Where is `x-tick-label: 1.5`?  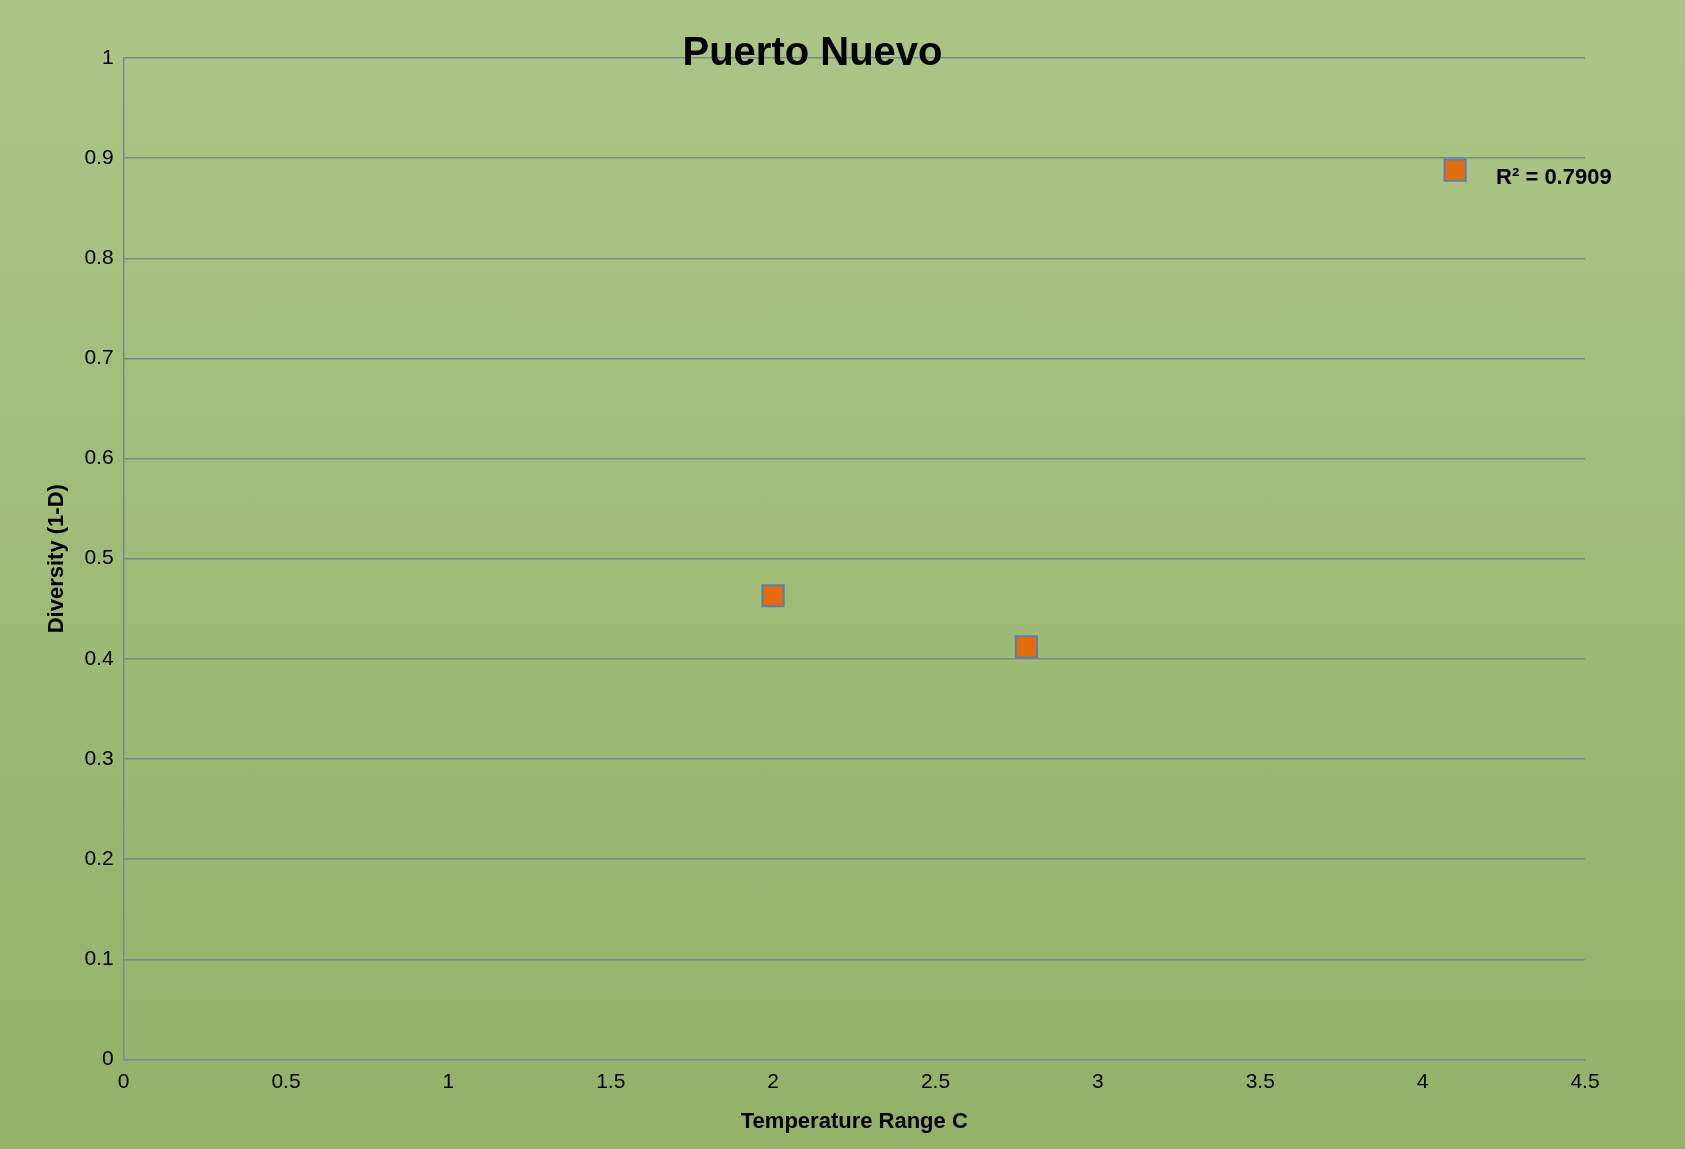 x-tick-label: 1.5 is located at coordinates (611, 1080).